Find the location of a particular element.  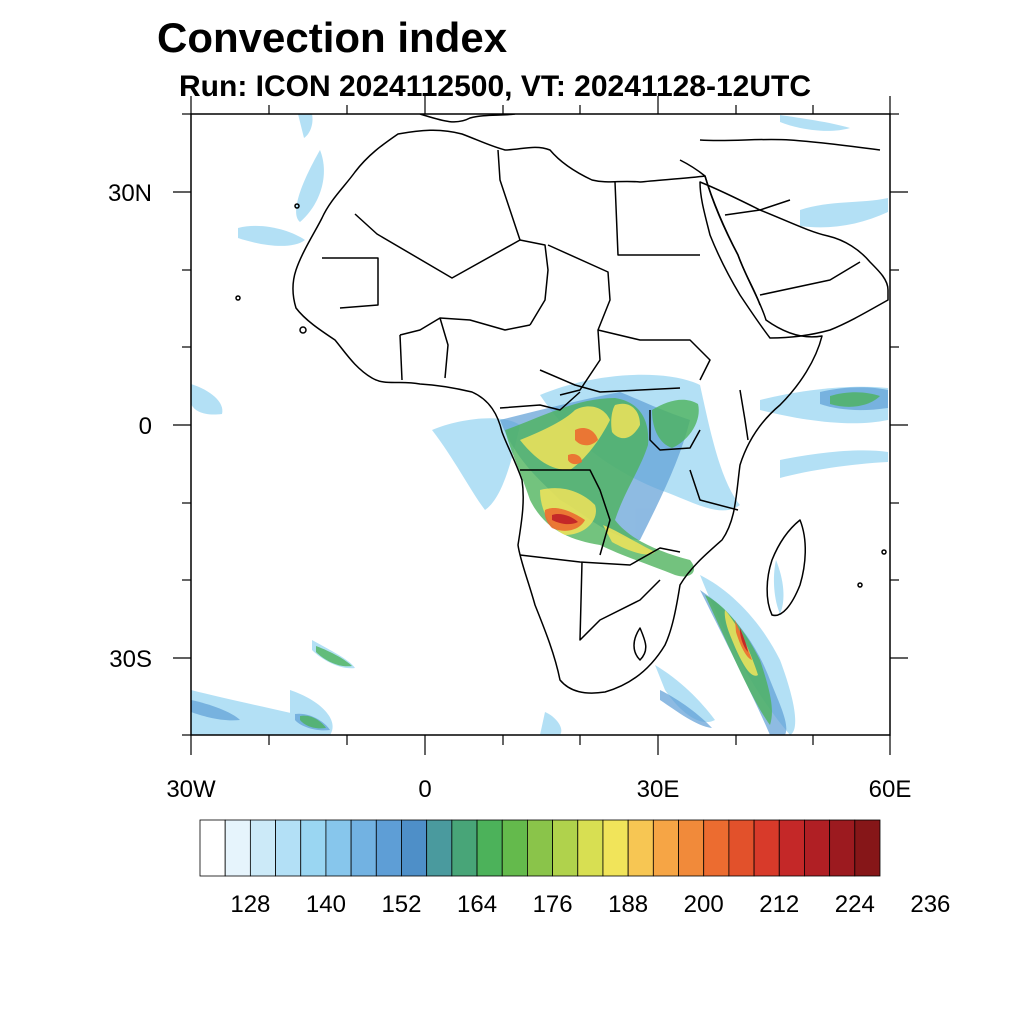

colorbar is located at coordinates (540, 848).